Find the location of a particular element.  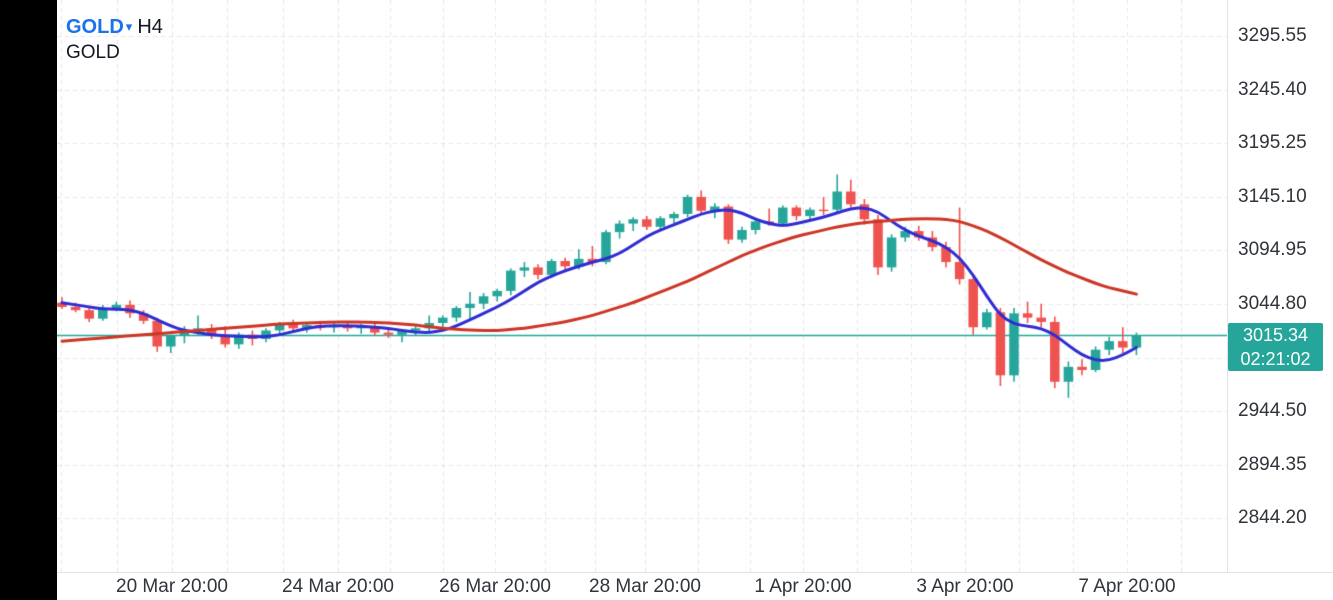

price-tick-label: 3145.10 is located at coordinates (1272, 196).